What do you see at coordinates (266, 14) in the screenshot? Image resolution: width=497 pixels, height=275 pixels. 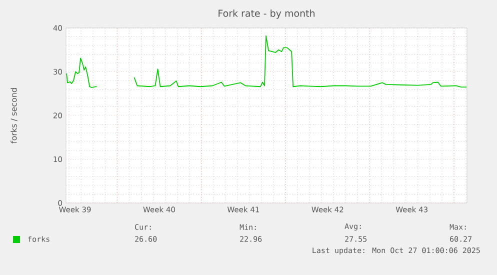 I see `chart-title: Fork rate - by month` at bounding box center [266, 14].